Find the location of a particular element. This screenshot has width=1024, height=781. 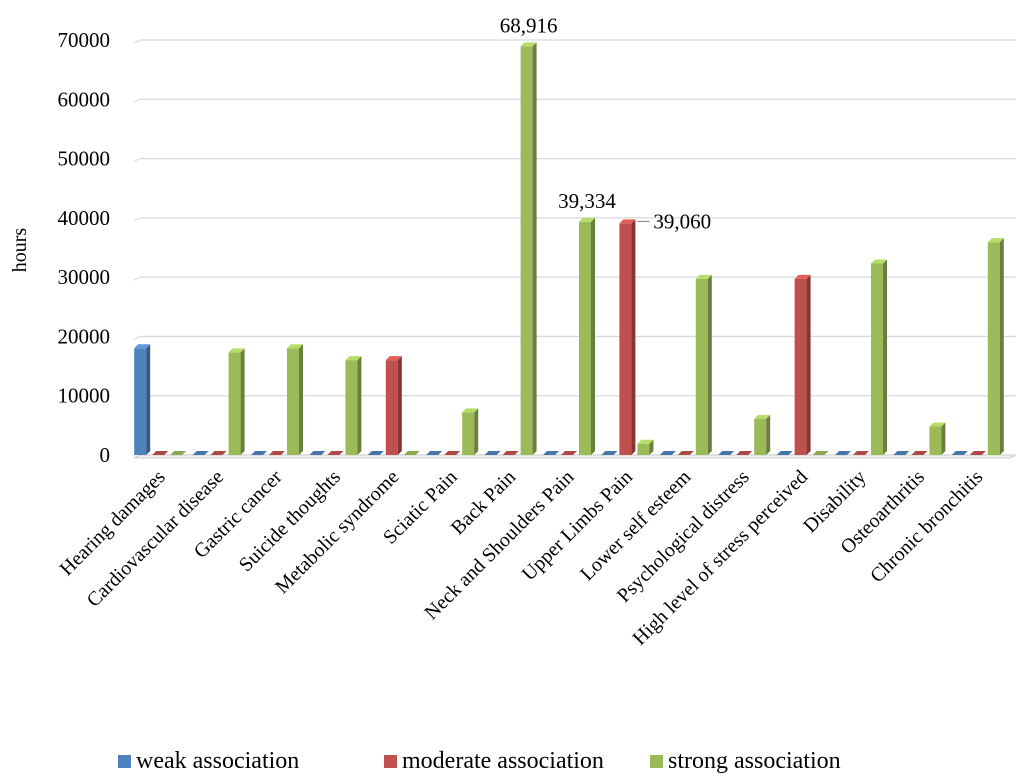

floor-plane is located at coordinates (575, 456).